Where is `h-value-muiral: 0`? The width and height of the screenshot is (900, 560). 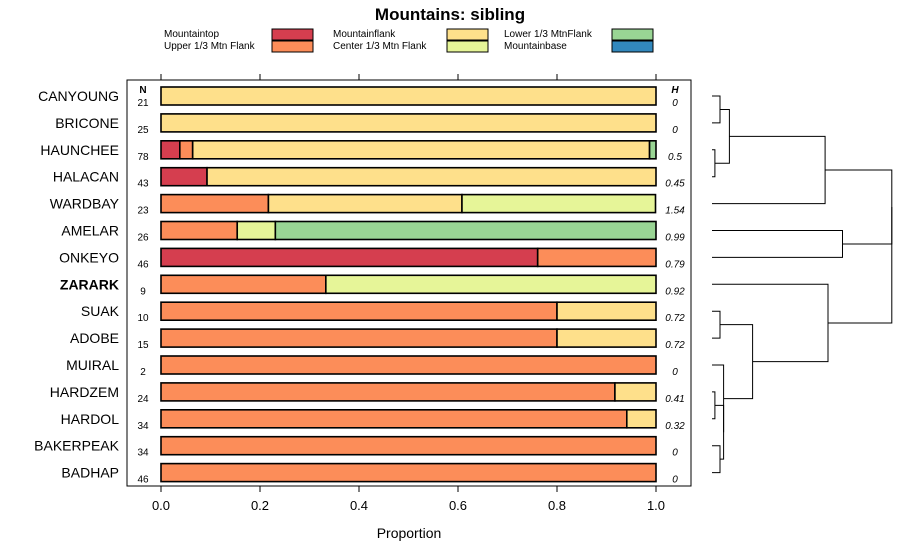
h-value-muiral: 0 is located at coordinates (675, 372).